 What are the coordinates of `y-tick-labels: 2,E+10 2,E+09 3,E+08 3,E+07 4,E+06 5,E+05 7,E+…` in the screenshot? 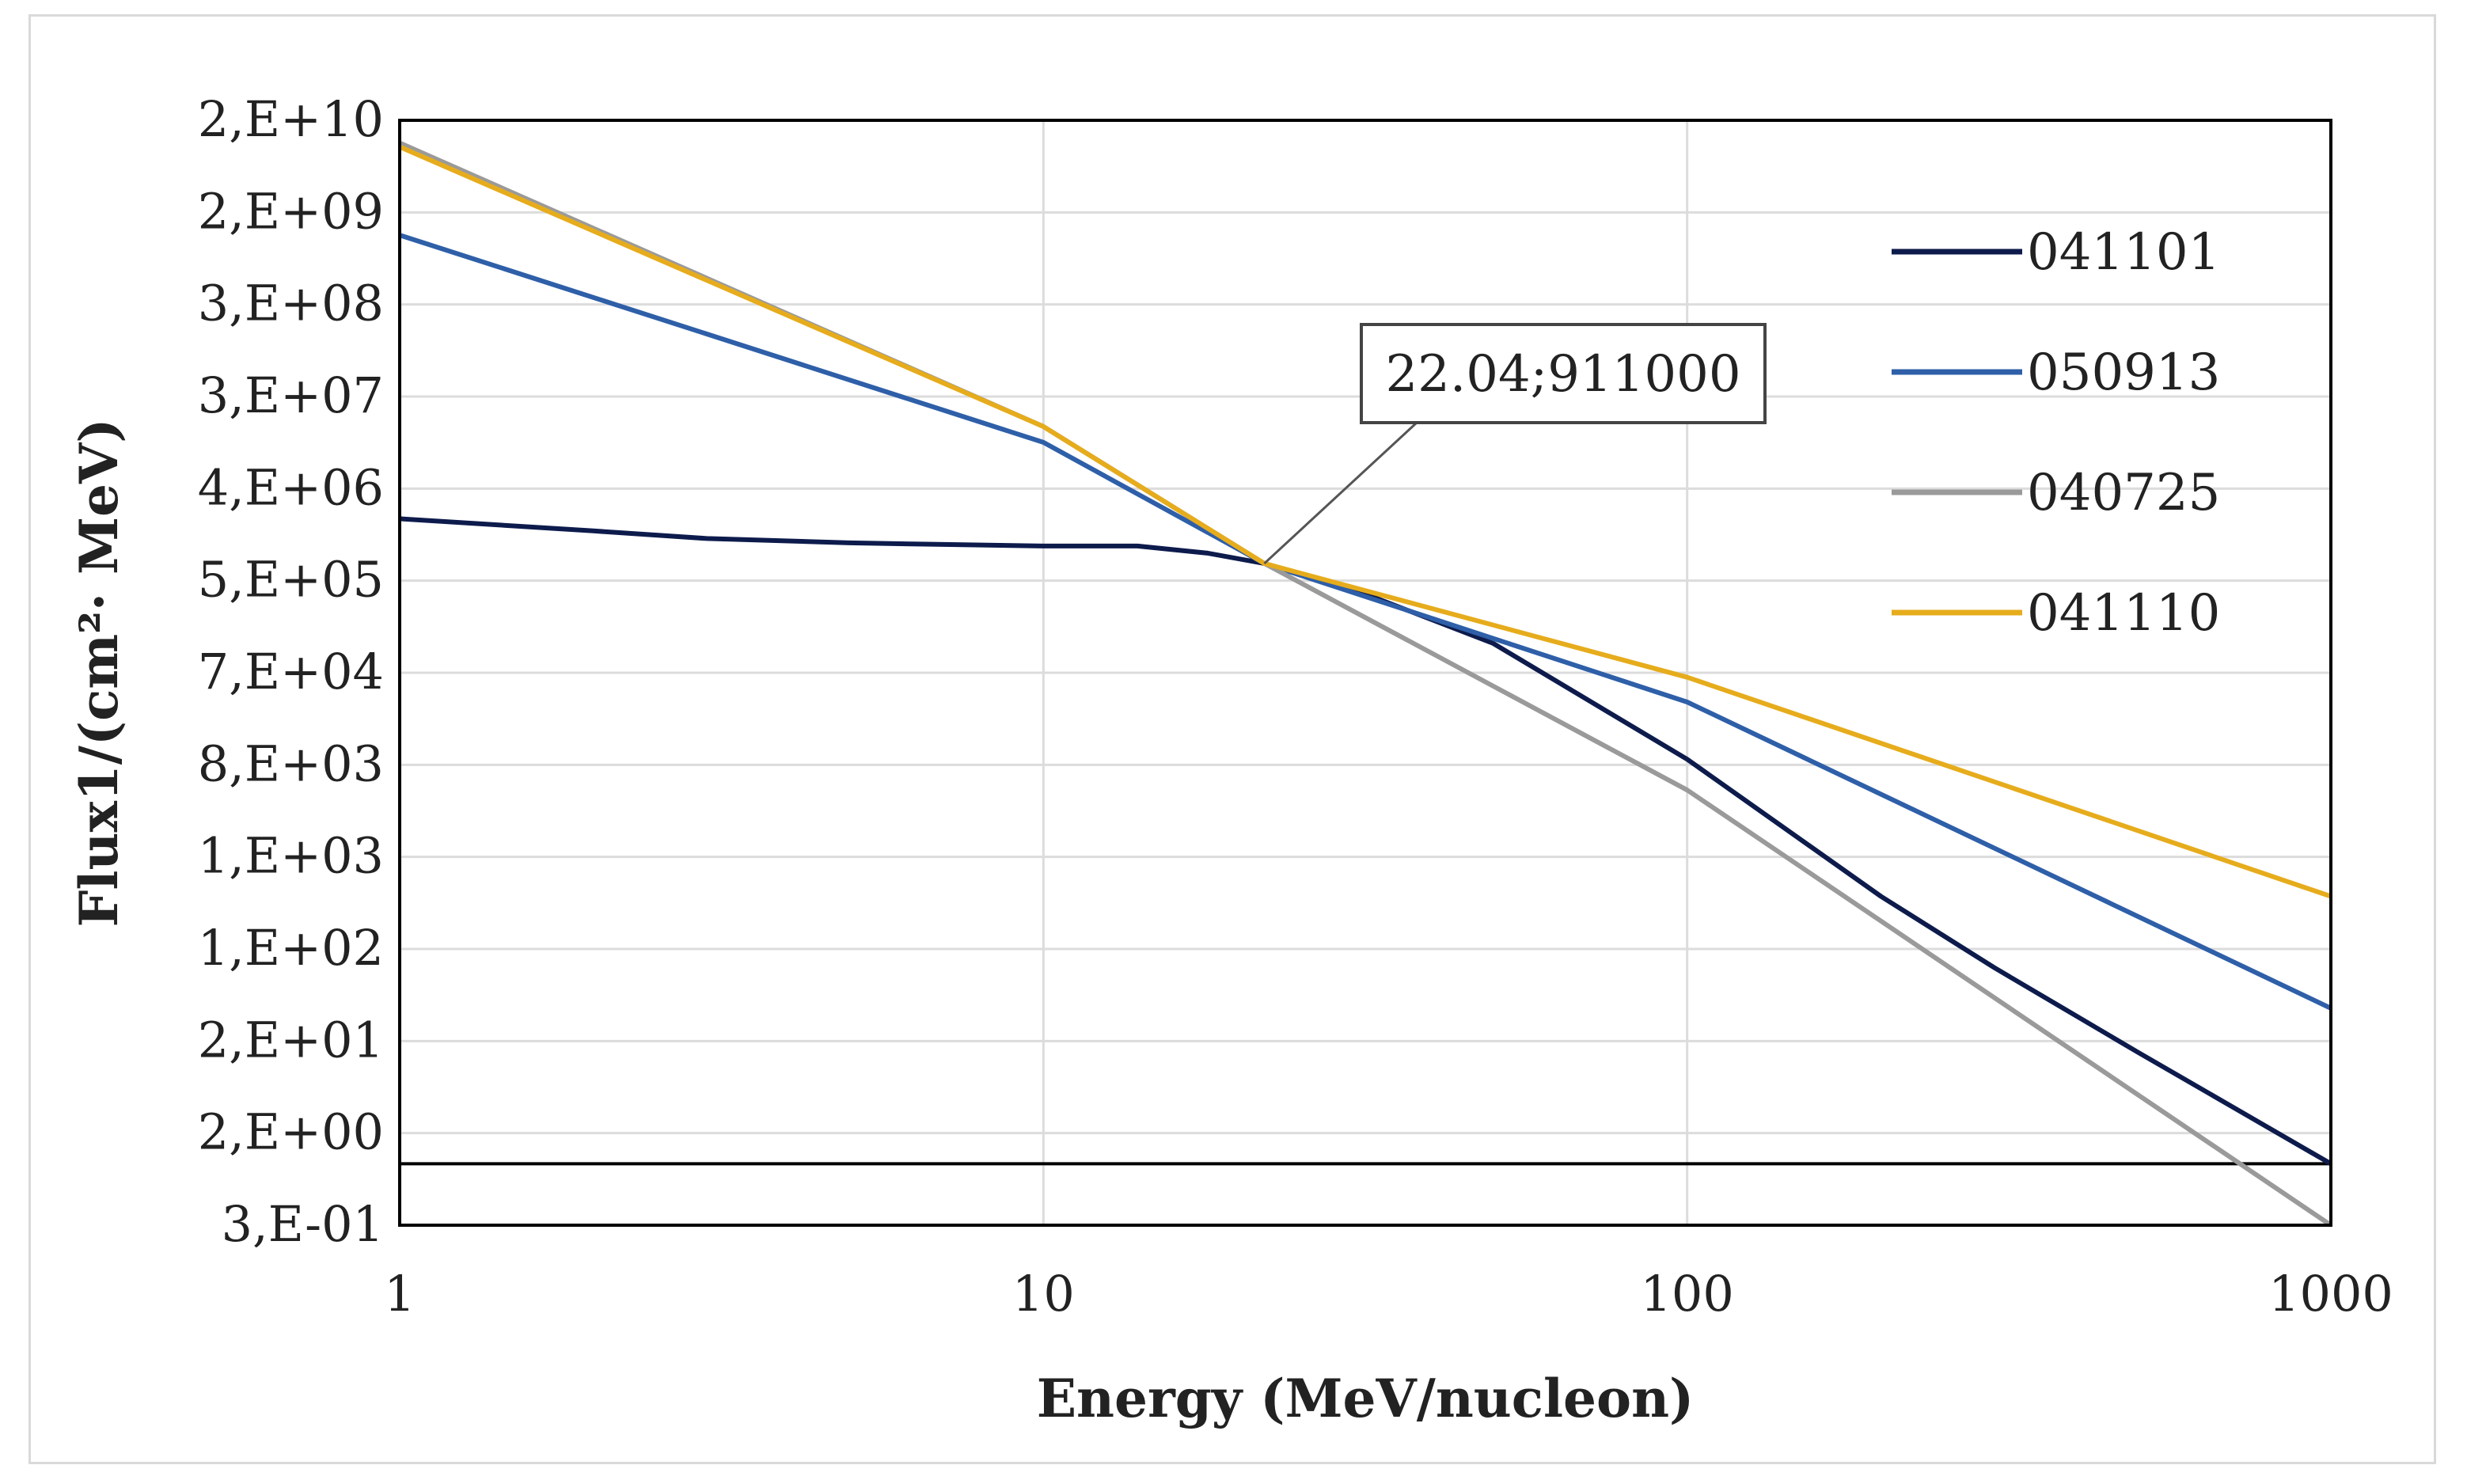 It's located at (291, 671).